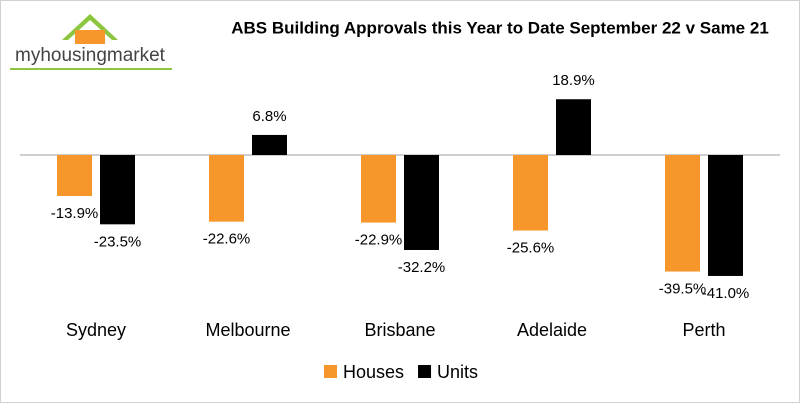 The width and height of the screenshot is (800, 403). What do you see at coordinates (269, 116) in the screenshot?
I see `data-label: 6.8%` at bounding box center [269, 116].